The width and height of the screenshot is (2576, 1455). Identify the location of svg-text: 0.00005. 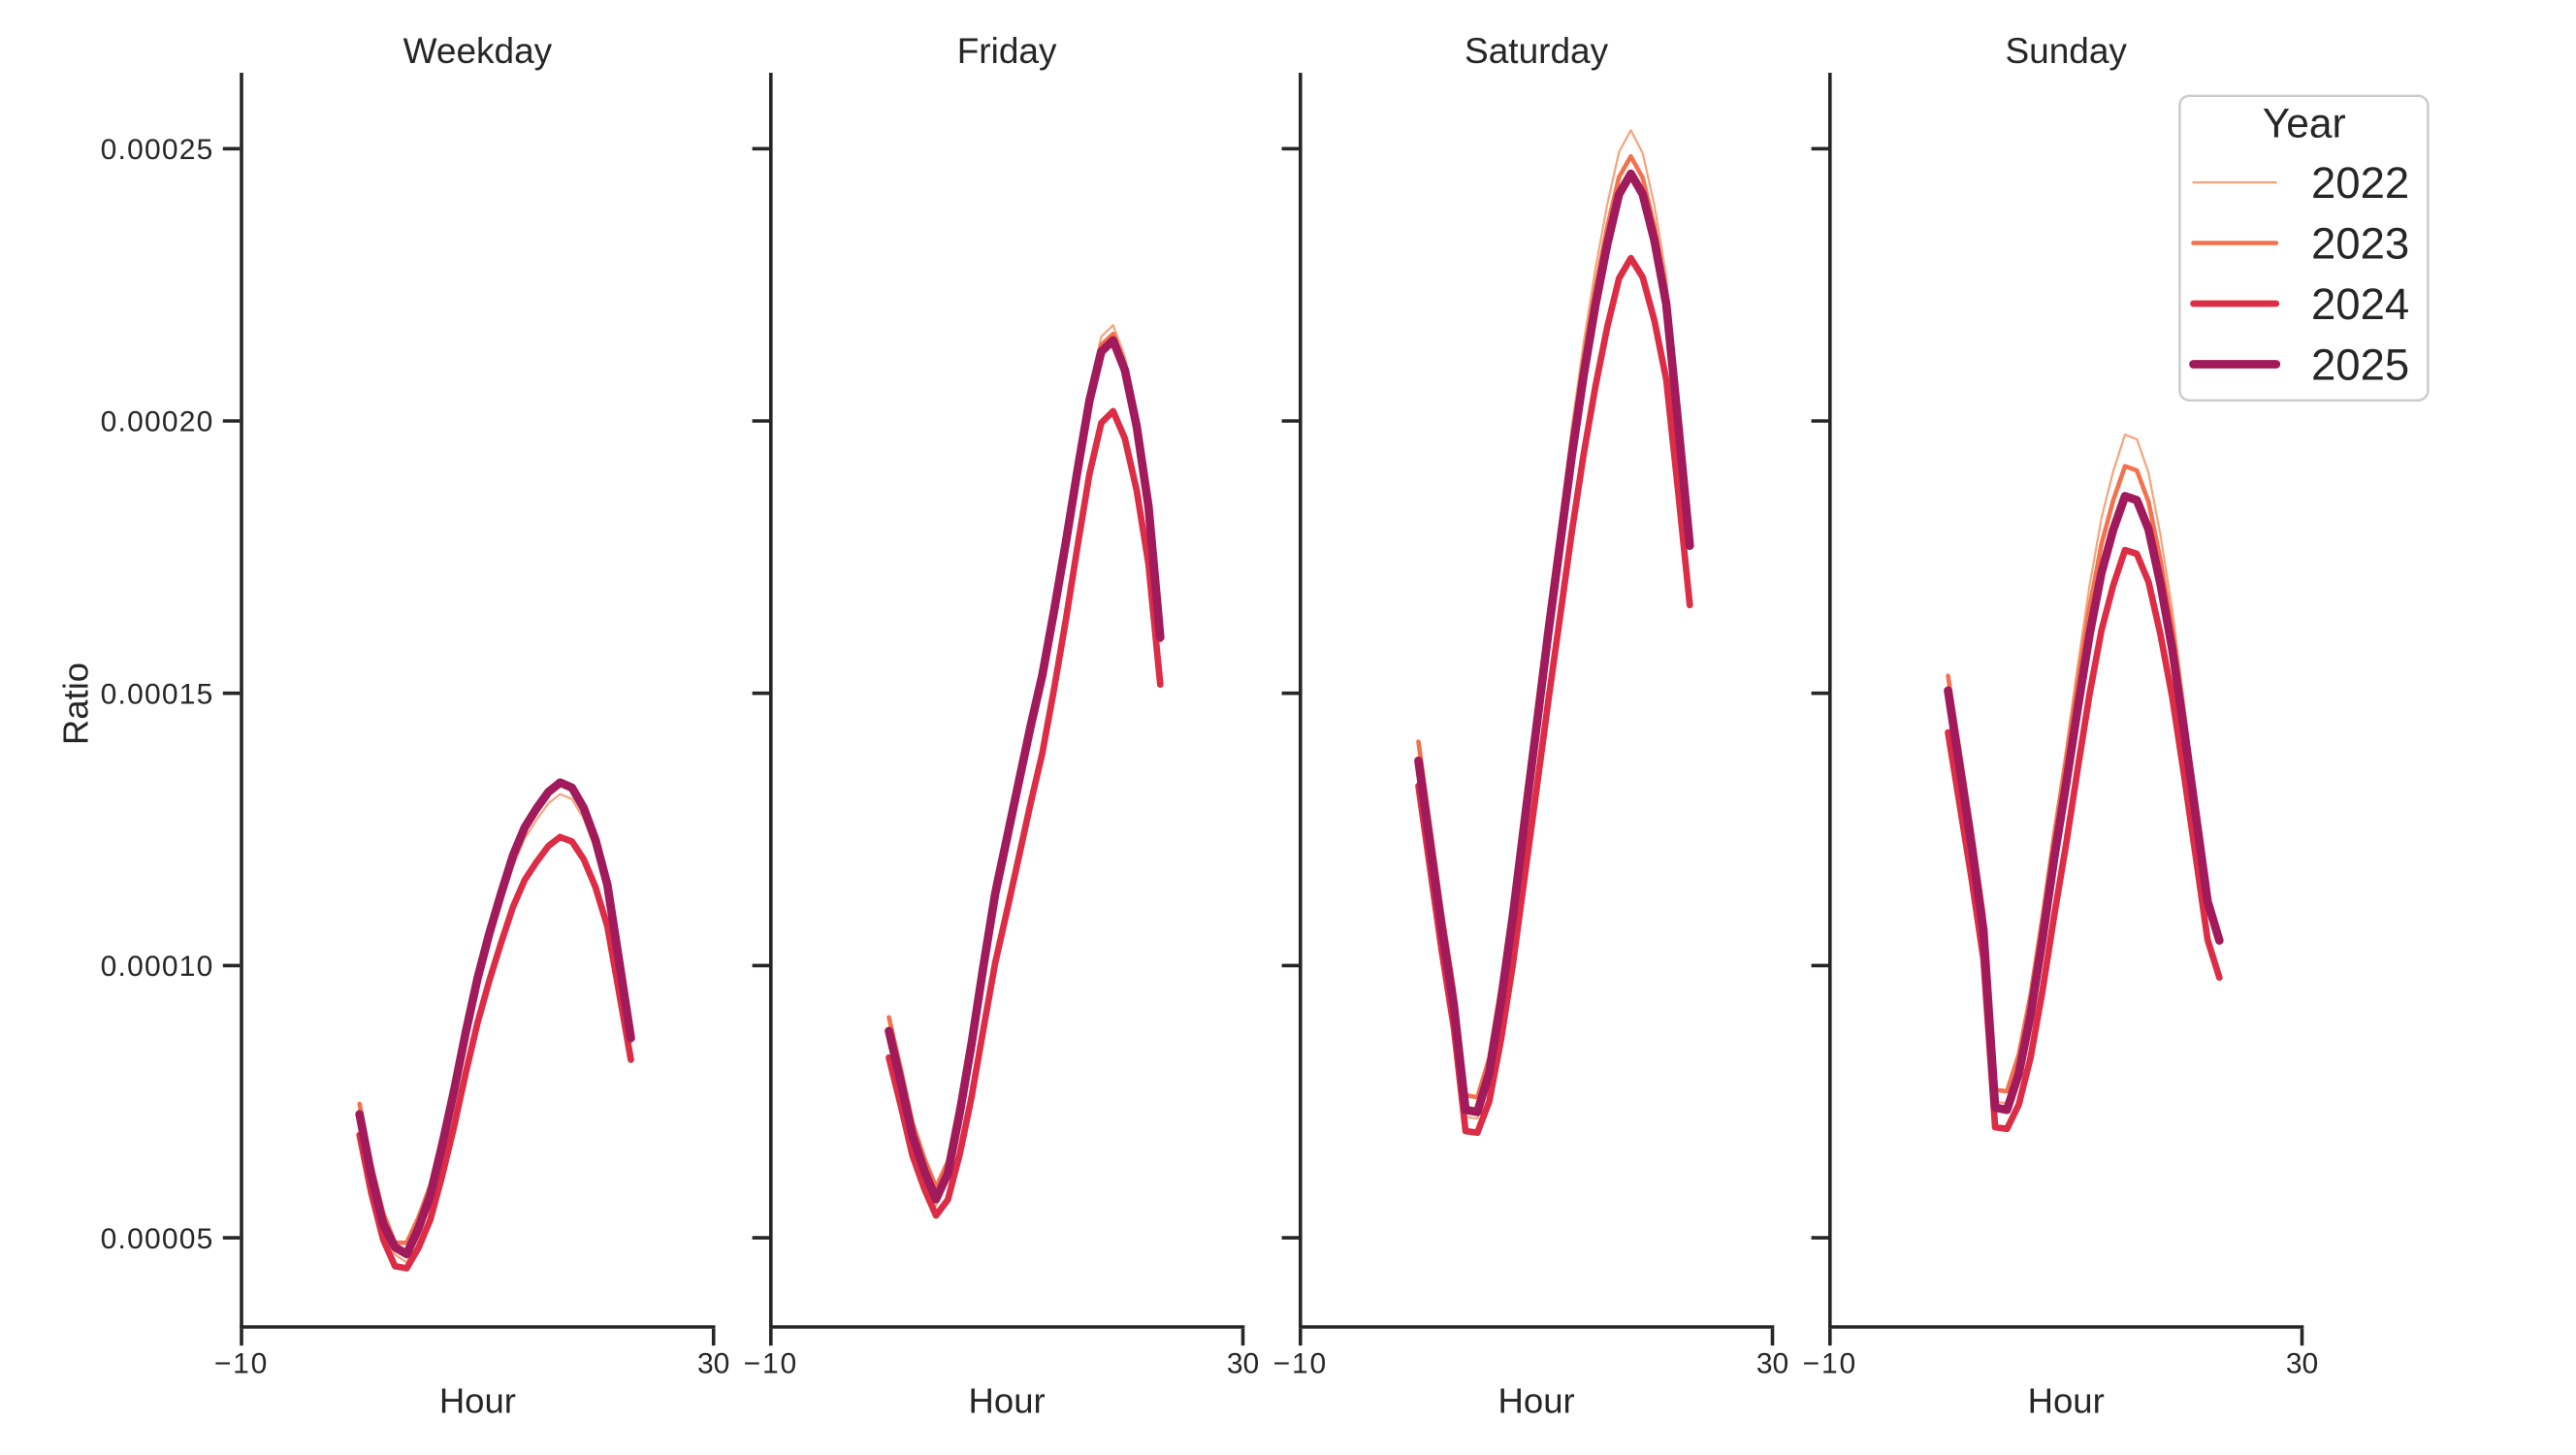
(157, 1239).